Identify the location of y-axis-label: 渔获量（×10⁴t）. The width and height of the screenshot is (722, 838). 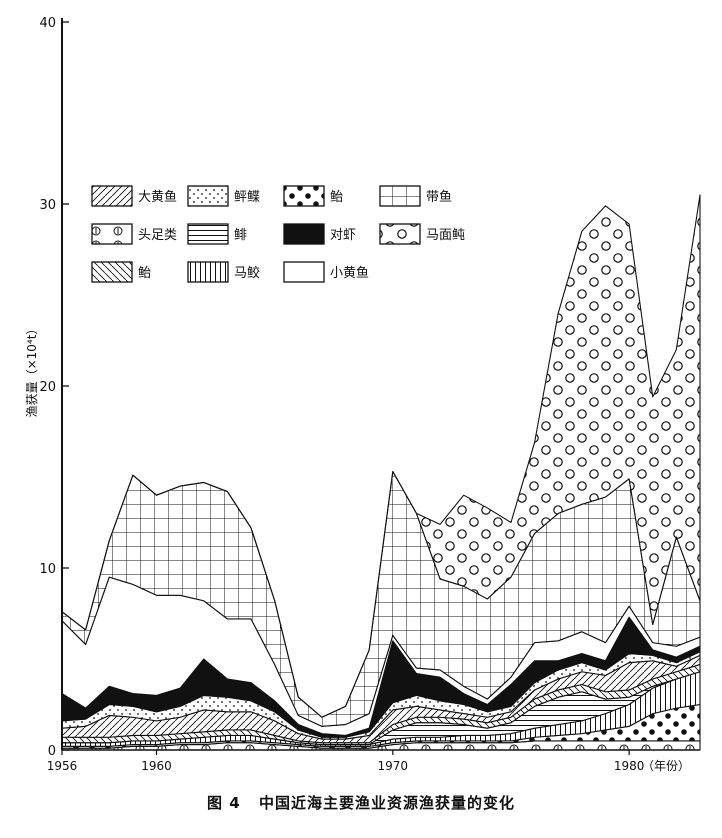
(32, 370).